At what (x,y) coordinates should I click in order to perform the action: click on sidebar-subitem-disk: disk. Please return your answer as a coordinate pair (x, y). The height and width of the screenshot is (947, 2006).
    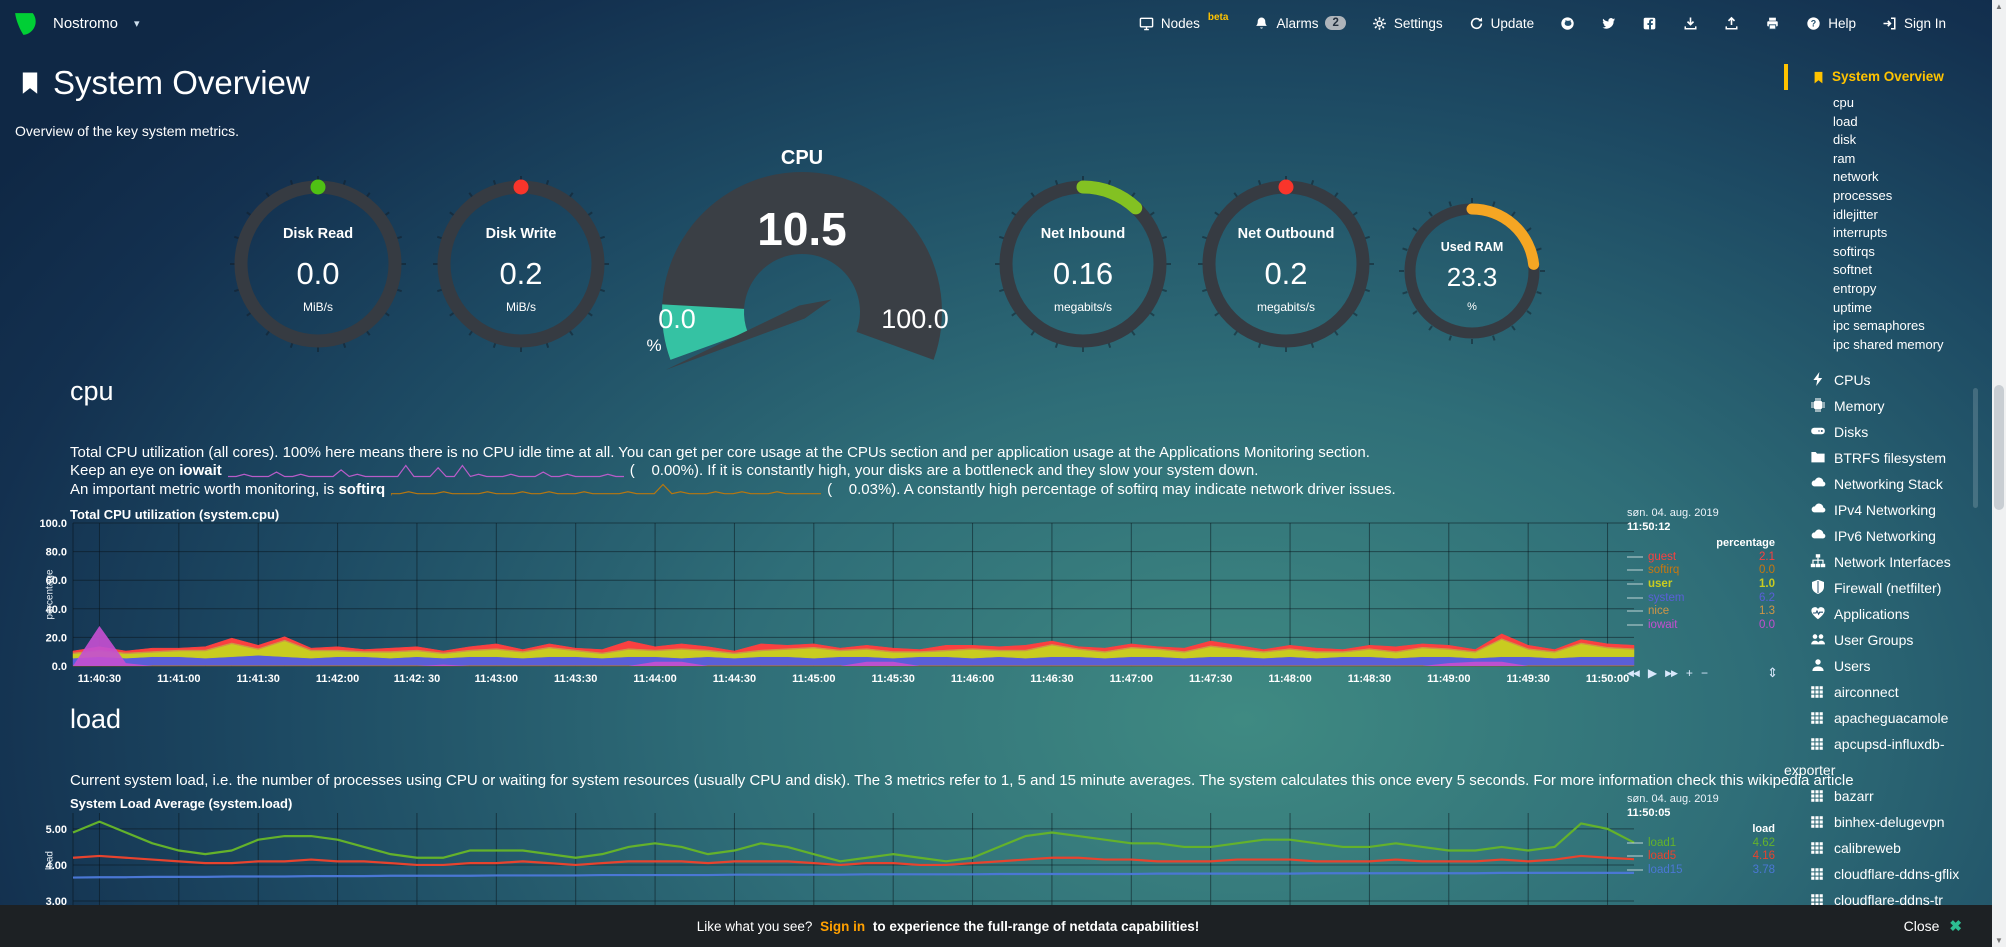
    Looking at the image, I should click on (1845, 140).